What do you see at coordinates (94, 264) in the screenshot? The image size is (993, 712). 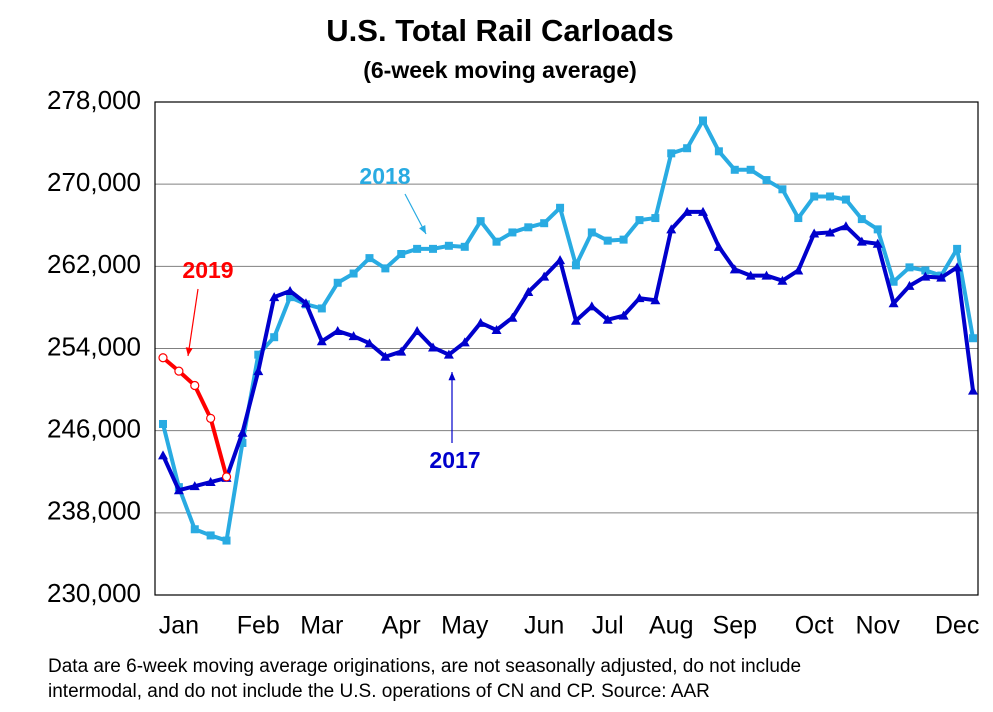 I see `y-tick-label: 262,000` at bounding box center [94, 264].